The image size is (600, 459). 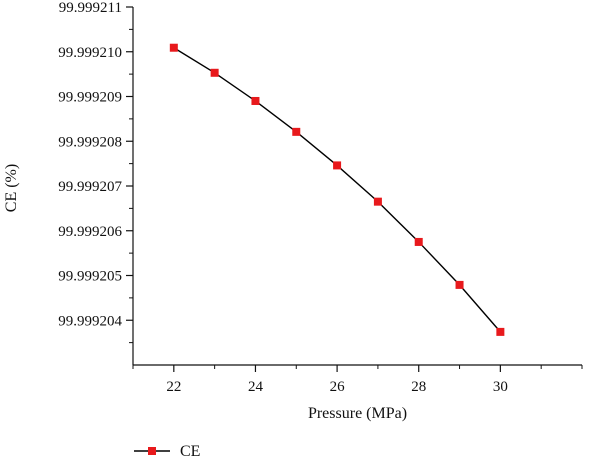 What do you see at coordinates (167, 451) in the screenshot?
I see `legend: CE` at bounding box center [167, 451].